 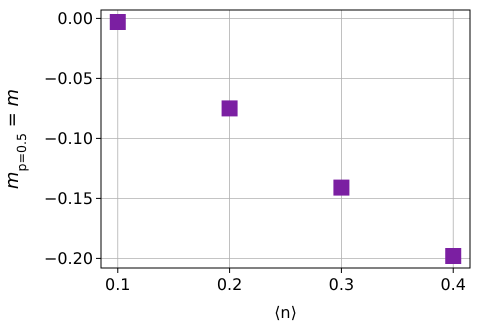 What do you see at coordinates (285, 312) in the screenshot?
I see `x-axis-title: ⟨n⟩` at bounding box center [285, 312].